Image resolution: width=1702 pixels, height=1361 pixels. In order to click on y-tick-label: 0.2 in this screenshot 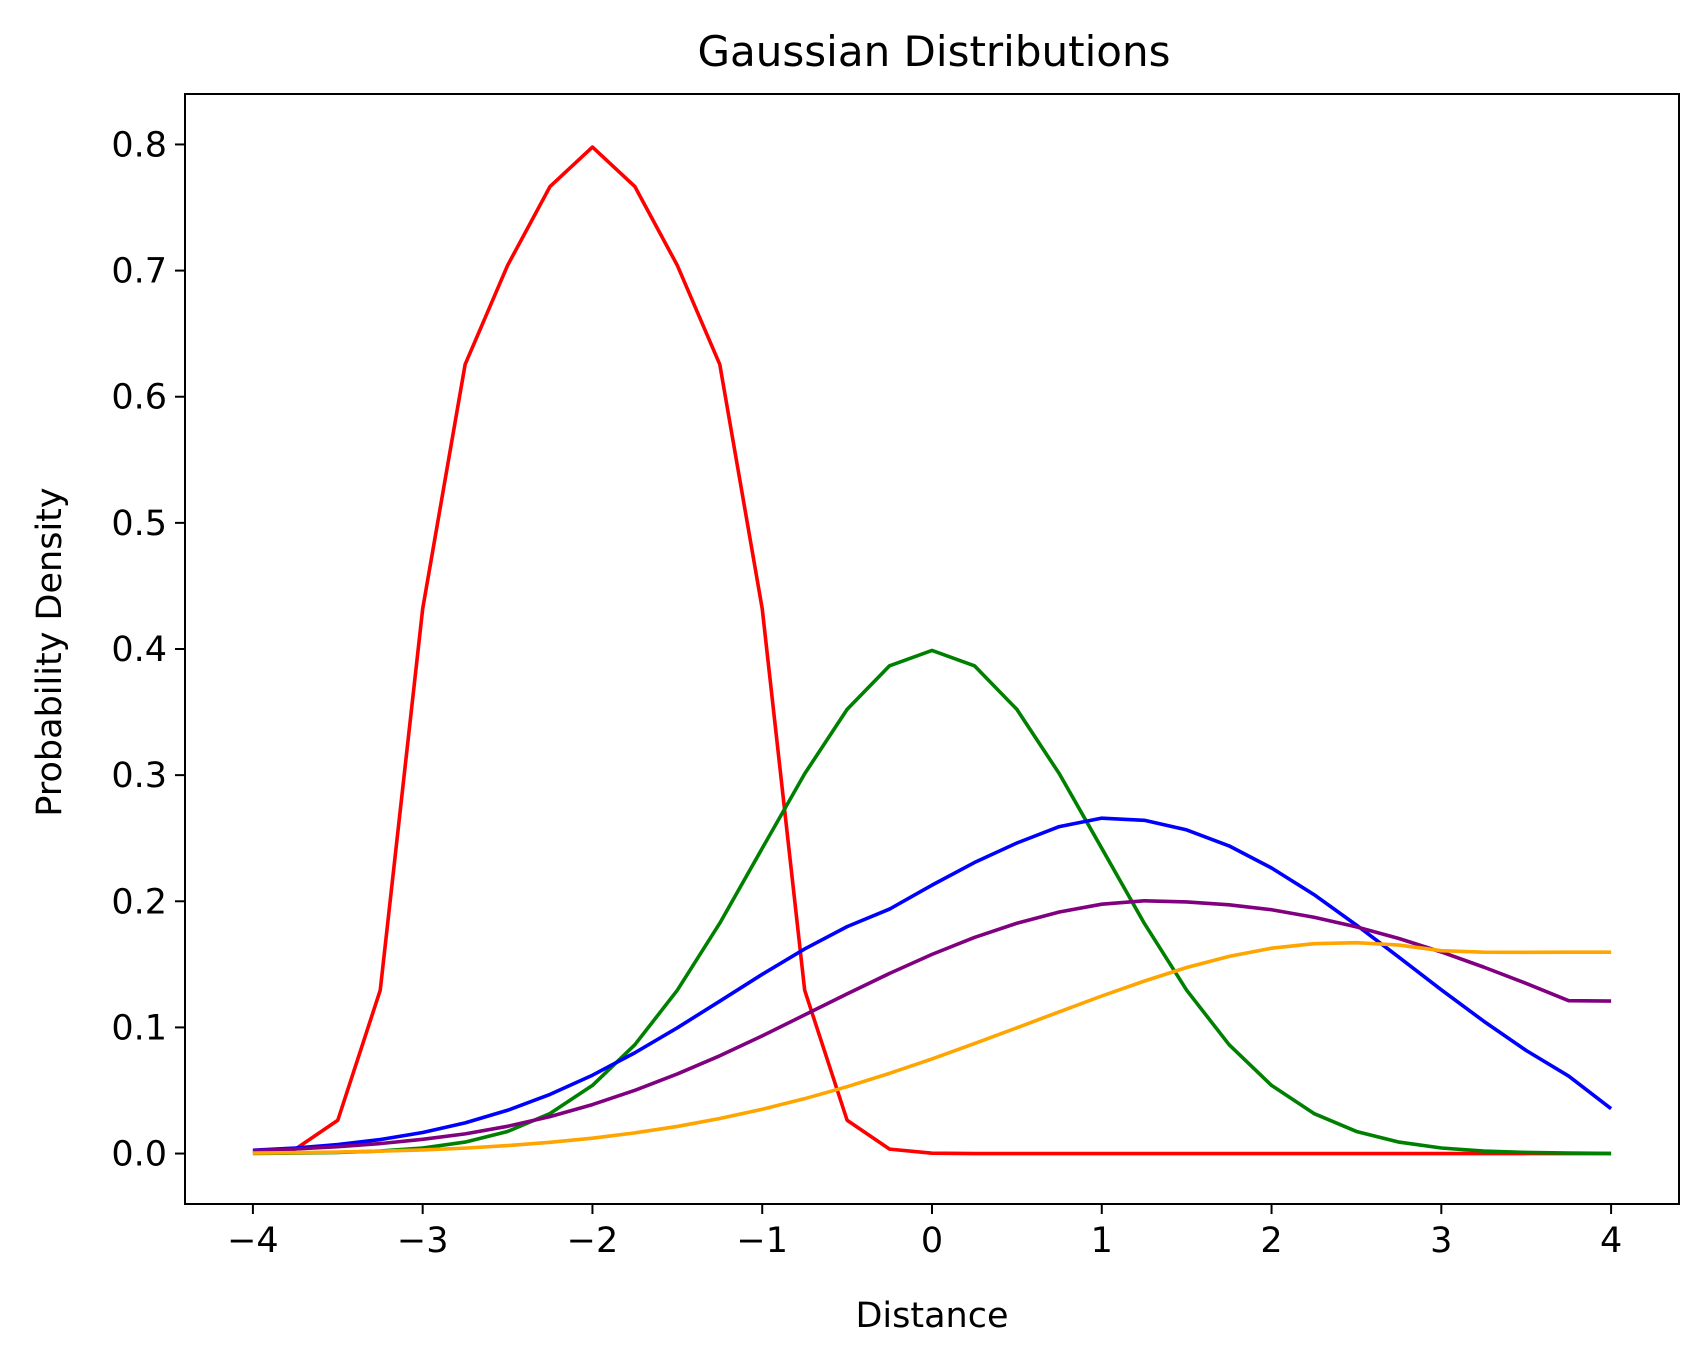, I will do `click(139, 902)`.